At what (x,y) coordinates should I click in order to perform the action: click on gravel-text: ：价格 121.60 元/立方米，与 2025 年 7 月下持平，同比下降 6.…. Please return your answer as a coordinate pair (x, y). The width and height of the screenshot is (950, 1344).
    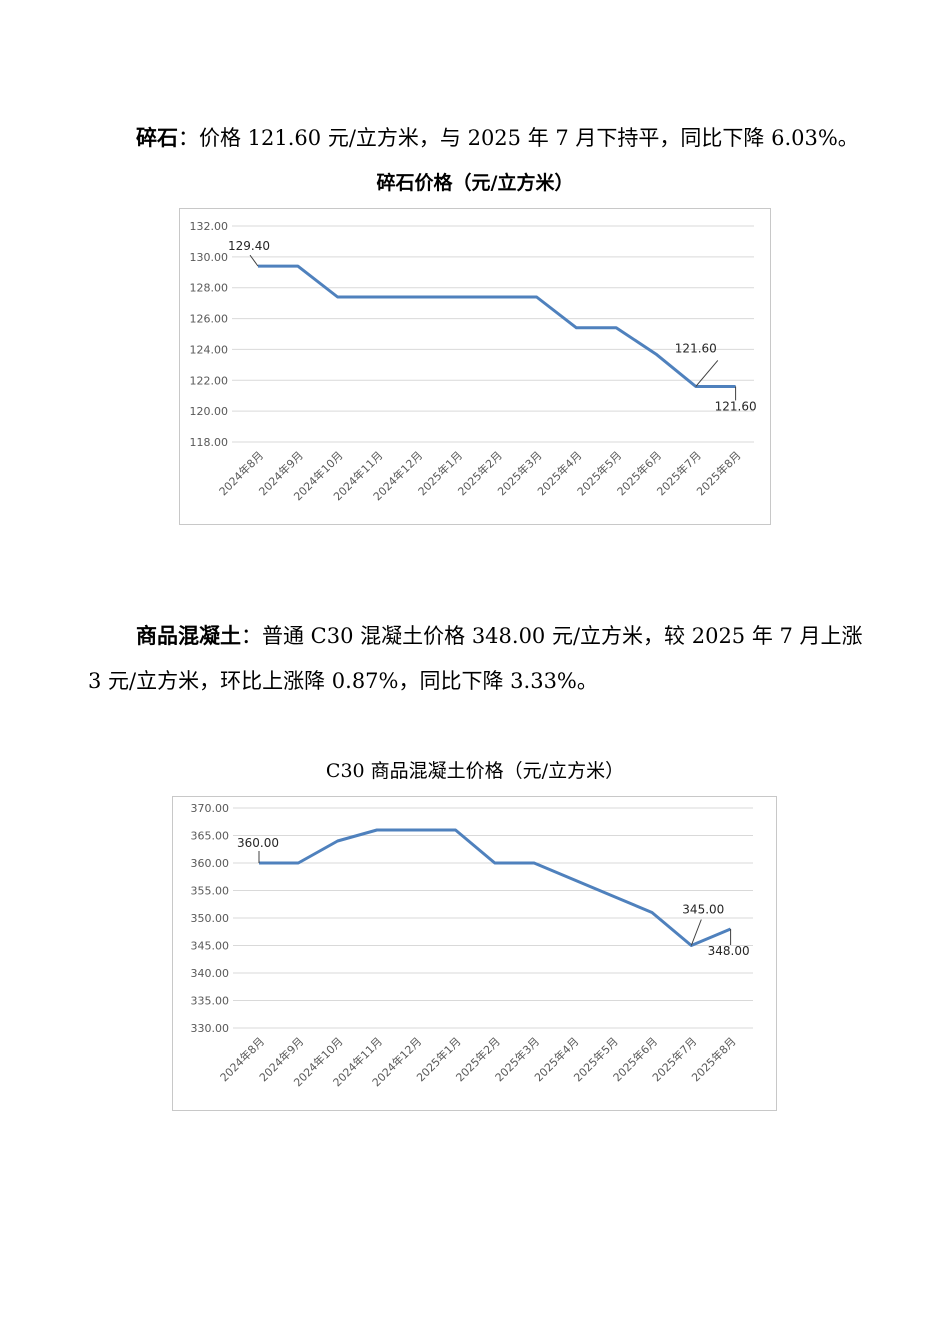
    Looking at the image, I should click on (518, 138).